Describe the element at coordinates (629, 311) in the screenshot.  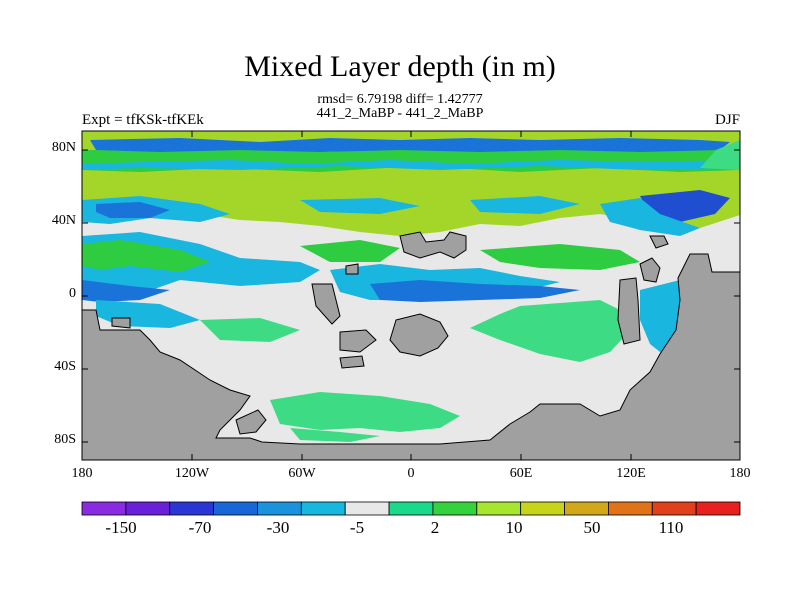
I see `land-australia` at that location.